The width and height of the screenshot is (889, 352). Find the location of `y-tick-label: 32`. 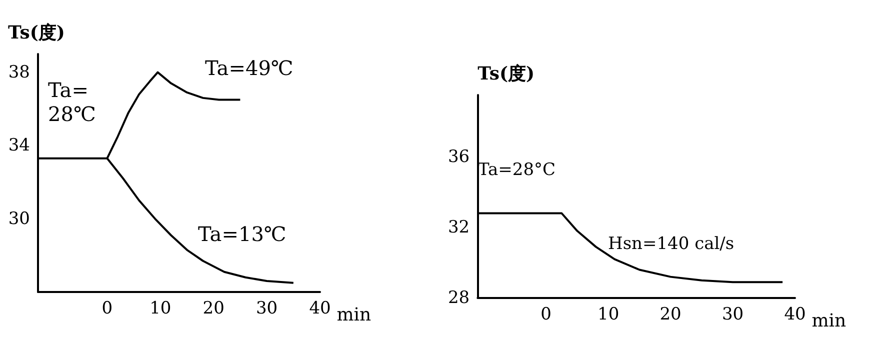

y-tick-label: 32 is located at coordinates (459, 227).